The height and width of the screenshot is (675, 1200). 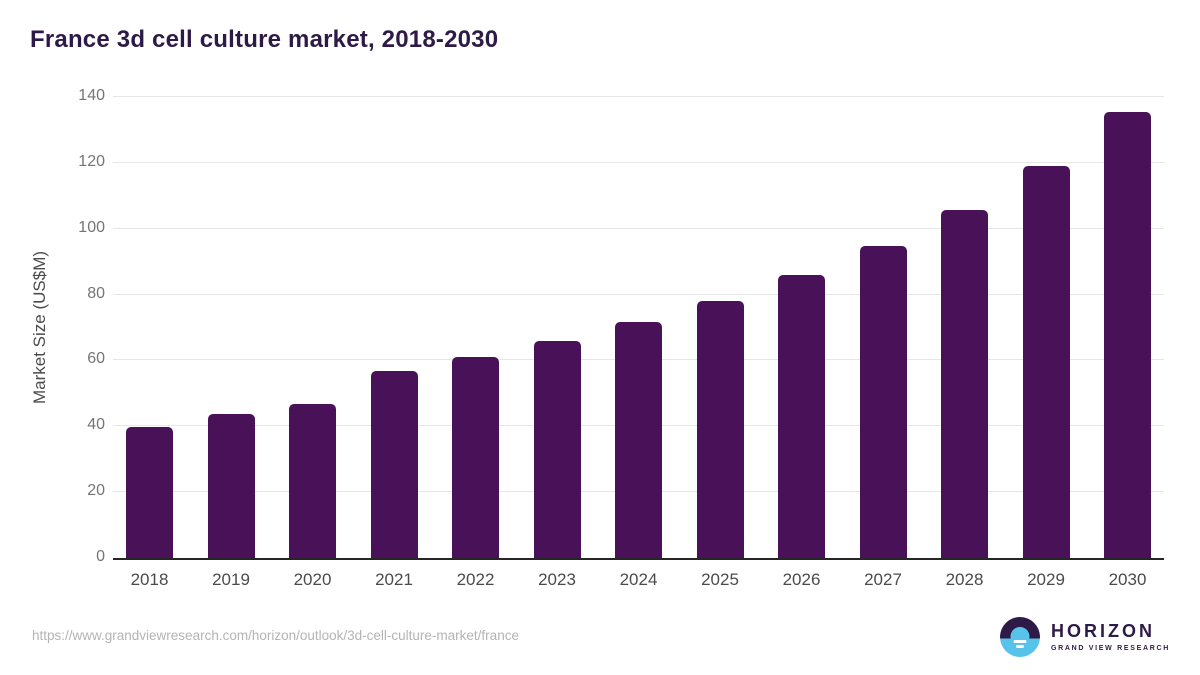 I want to click on y-tick-label-140: 140, so click(x=91, y=95).